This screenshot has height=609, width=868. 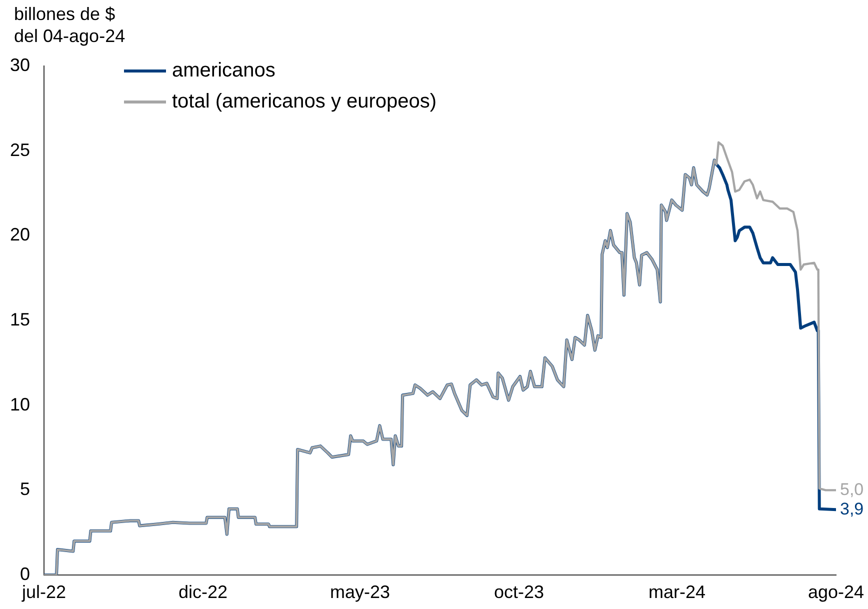 I want to click on annotation: 5,0, so click(x=852, y=489).